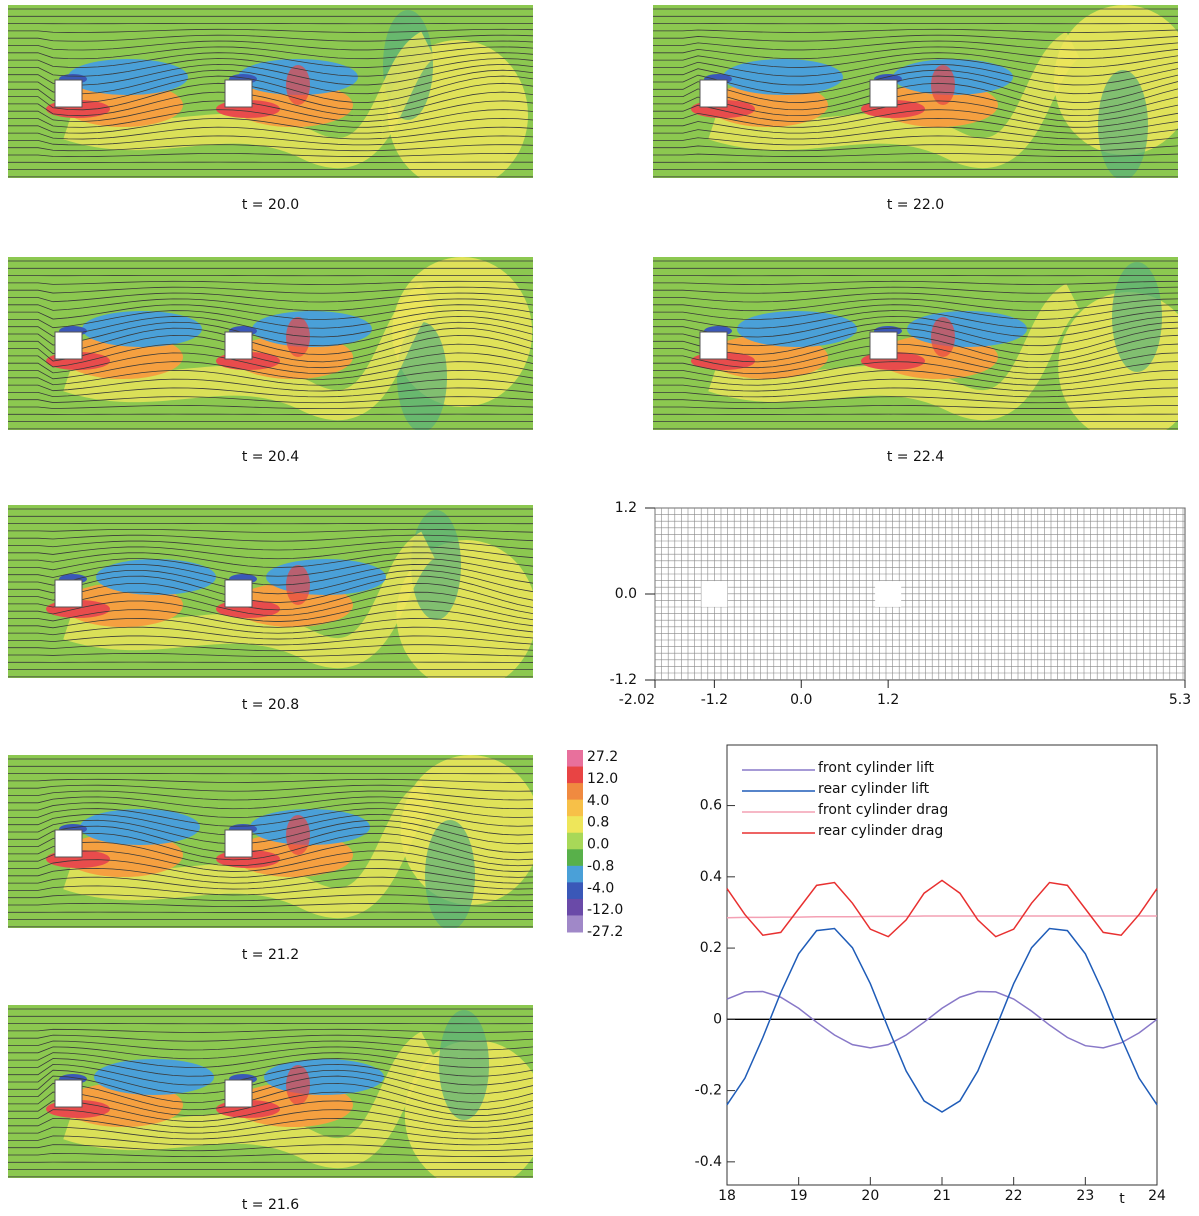 The height and width of the screenshot is (1216, 1199). Describe the element at coordinates (626, 594) in the screenshot. I see `y-tick-label: 0.0` at that location.